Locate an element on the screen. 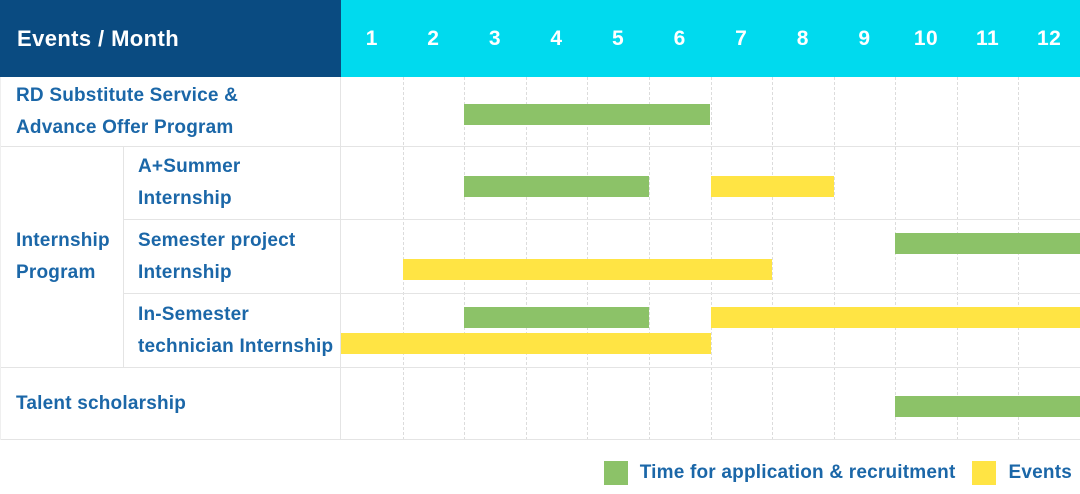  legend-item-events: Events is located at coordinates (1022, 473).